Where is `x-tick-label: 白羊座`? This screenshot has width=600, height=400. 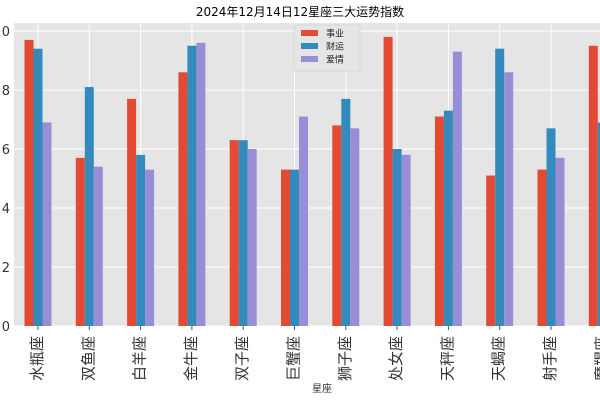
x-tick-label: 白羊座 is located at coordinates (140, 358).